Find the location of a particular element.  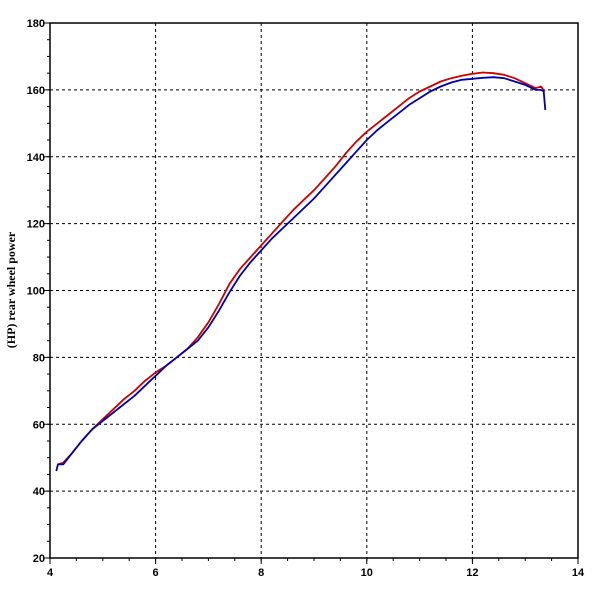

y-tick-label: 100 is located at coordinates (36, 292).